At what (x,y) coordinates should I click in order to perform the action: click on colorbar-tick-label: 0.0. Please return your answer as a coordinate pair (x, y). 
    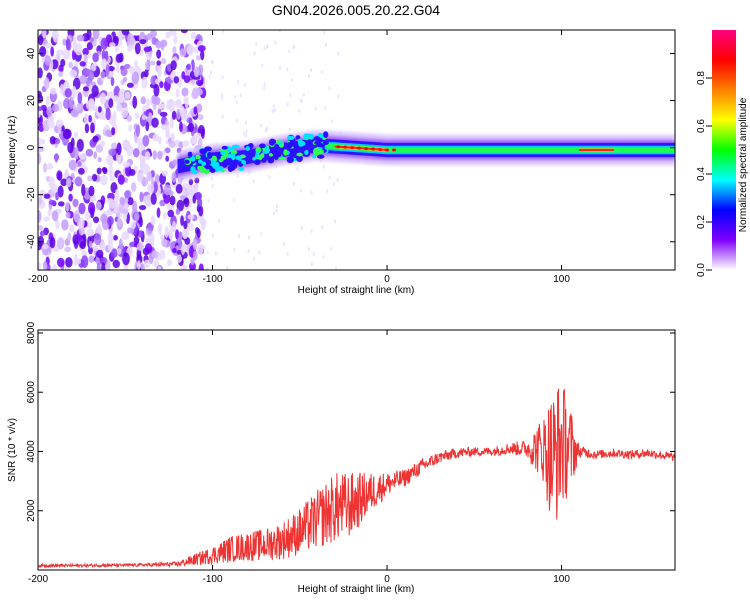
    Looking at the image, I should click on (701, 270).